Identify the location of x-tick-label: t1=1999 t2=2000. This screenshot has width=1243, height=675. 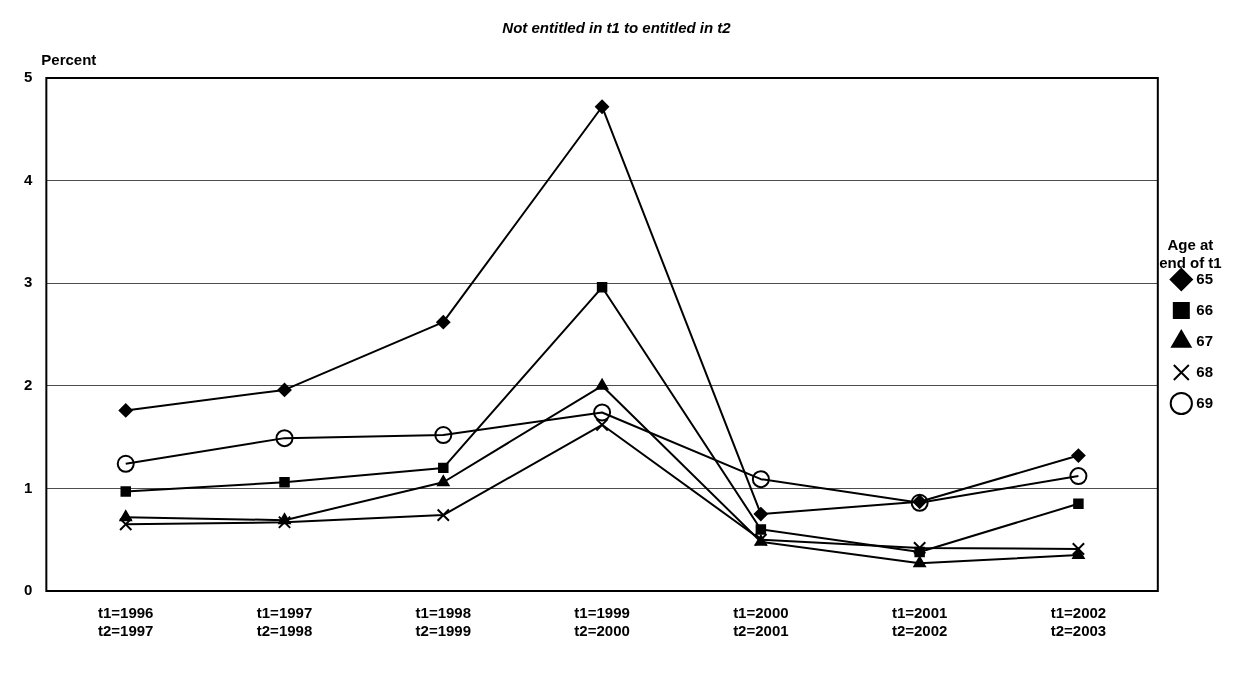
(602, 622).